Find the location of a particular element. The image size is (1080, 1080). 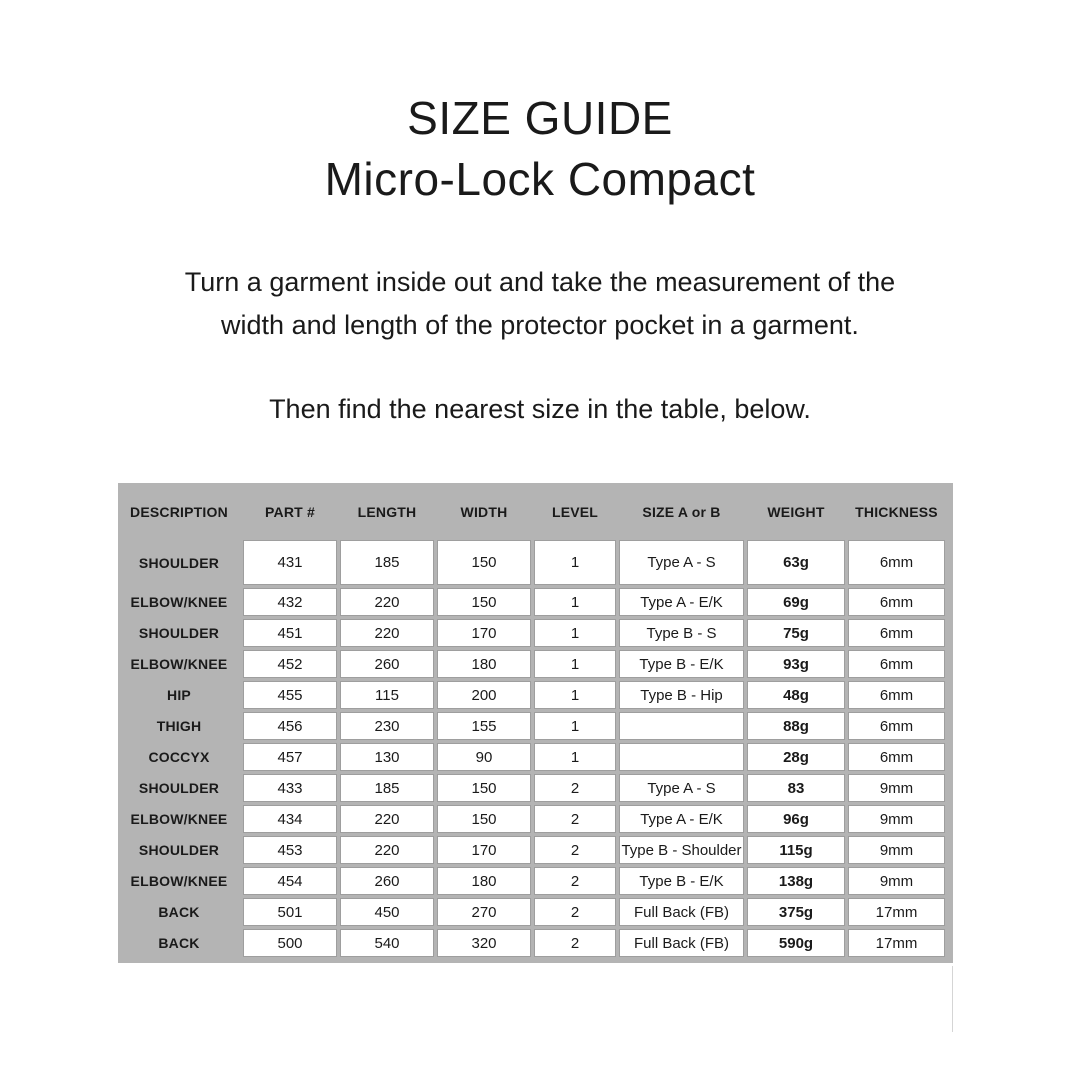

table-cell: 501 is located at coordinates (290, 912).